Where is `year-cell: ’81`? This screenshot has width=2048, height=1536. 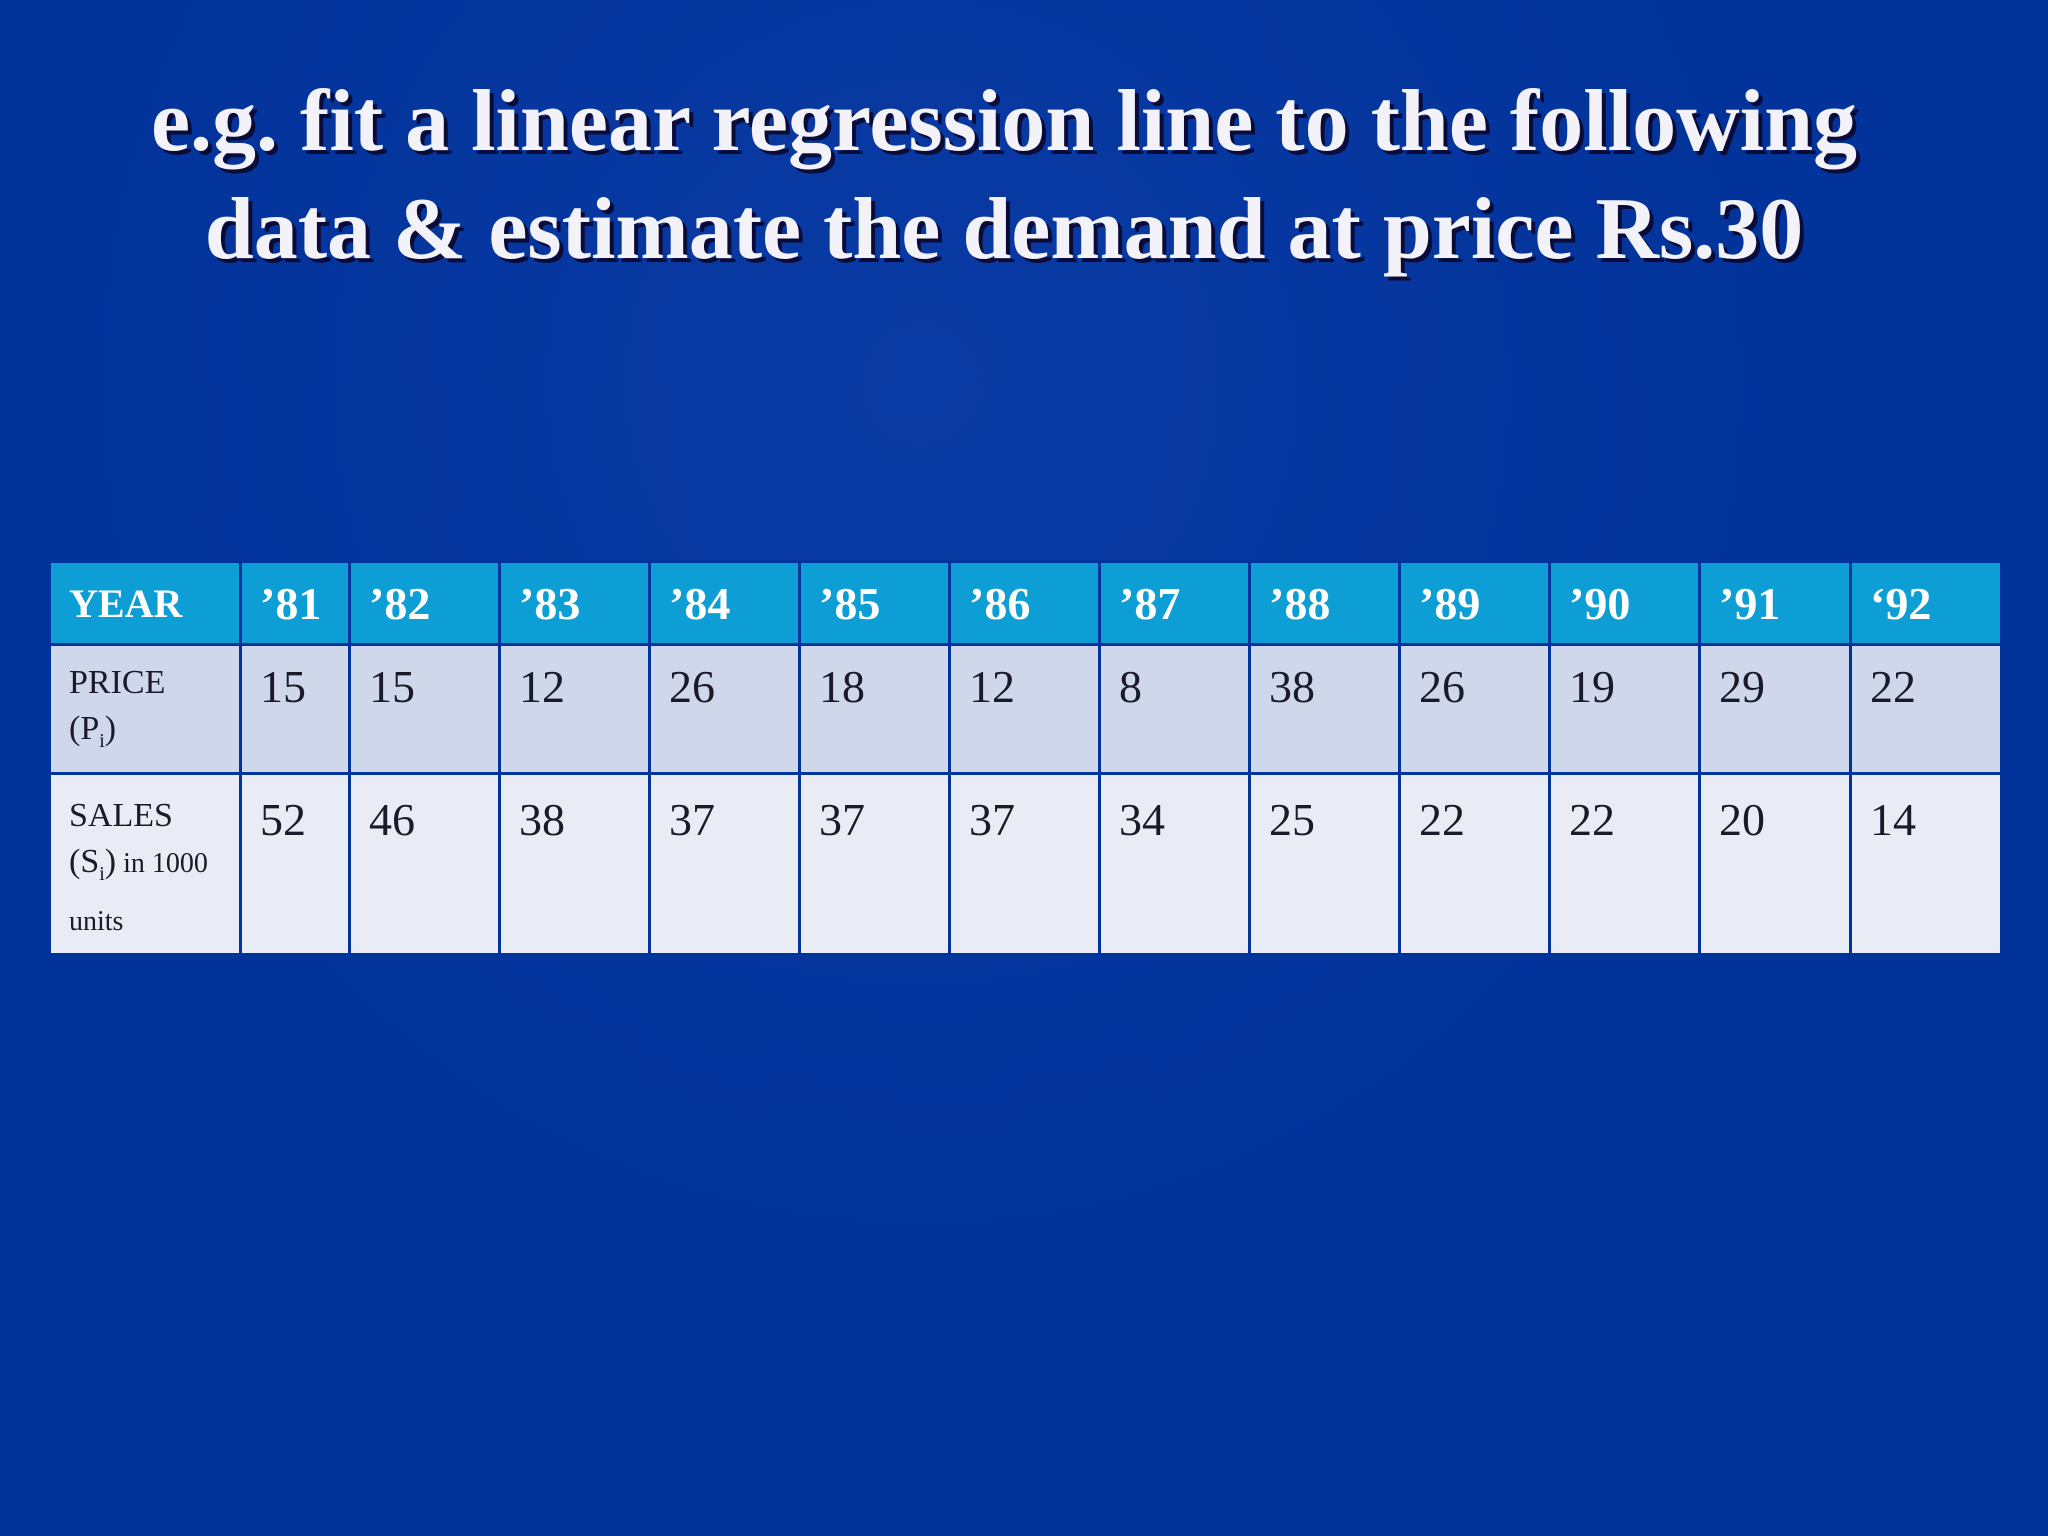
year-cell: ’81 is located at coordinates (295, 603).